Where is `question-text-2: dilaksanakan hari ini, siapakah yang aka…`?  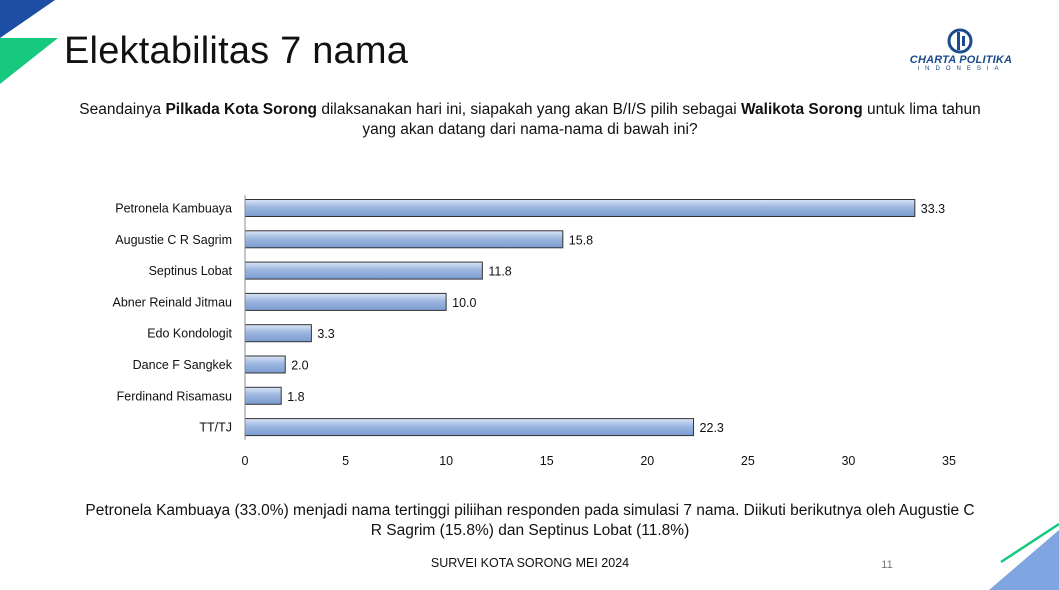
question-text-2: dilaksanakan hari ini, siapakah yang aka… is located at coordinates (529, 109).